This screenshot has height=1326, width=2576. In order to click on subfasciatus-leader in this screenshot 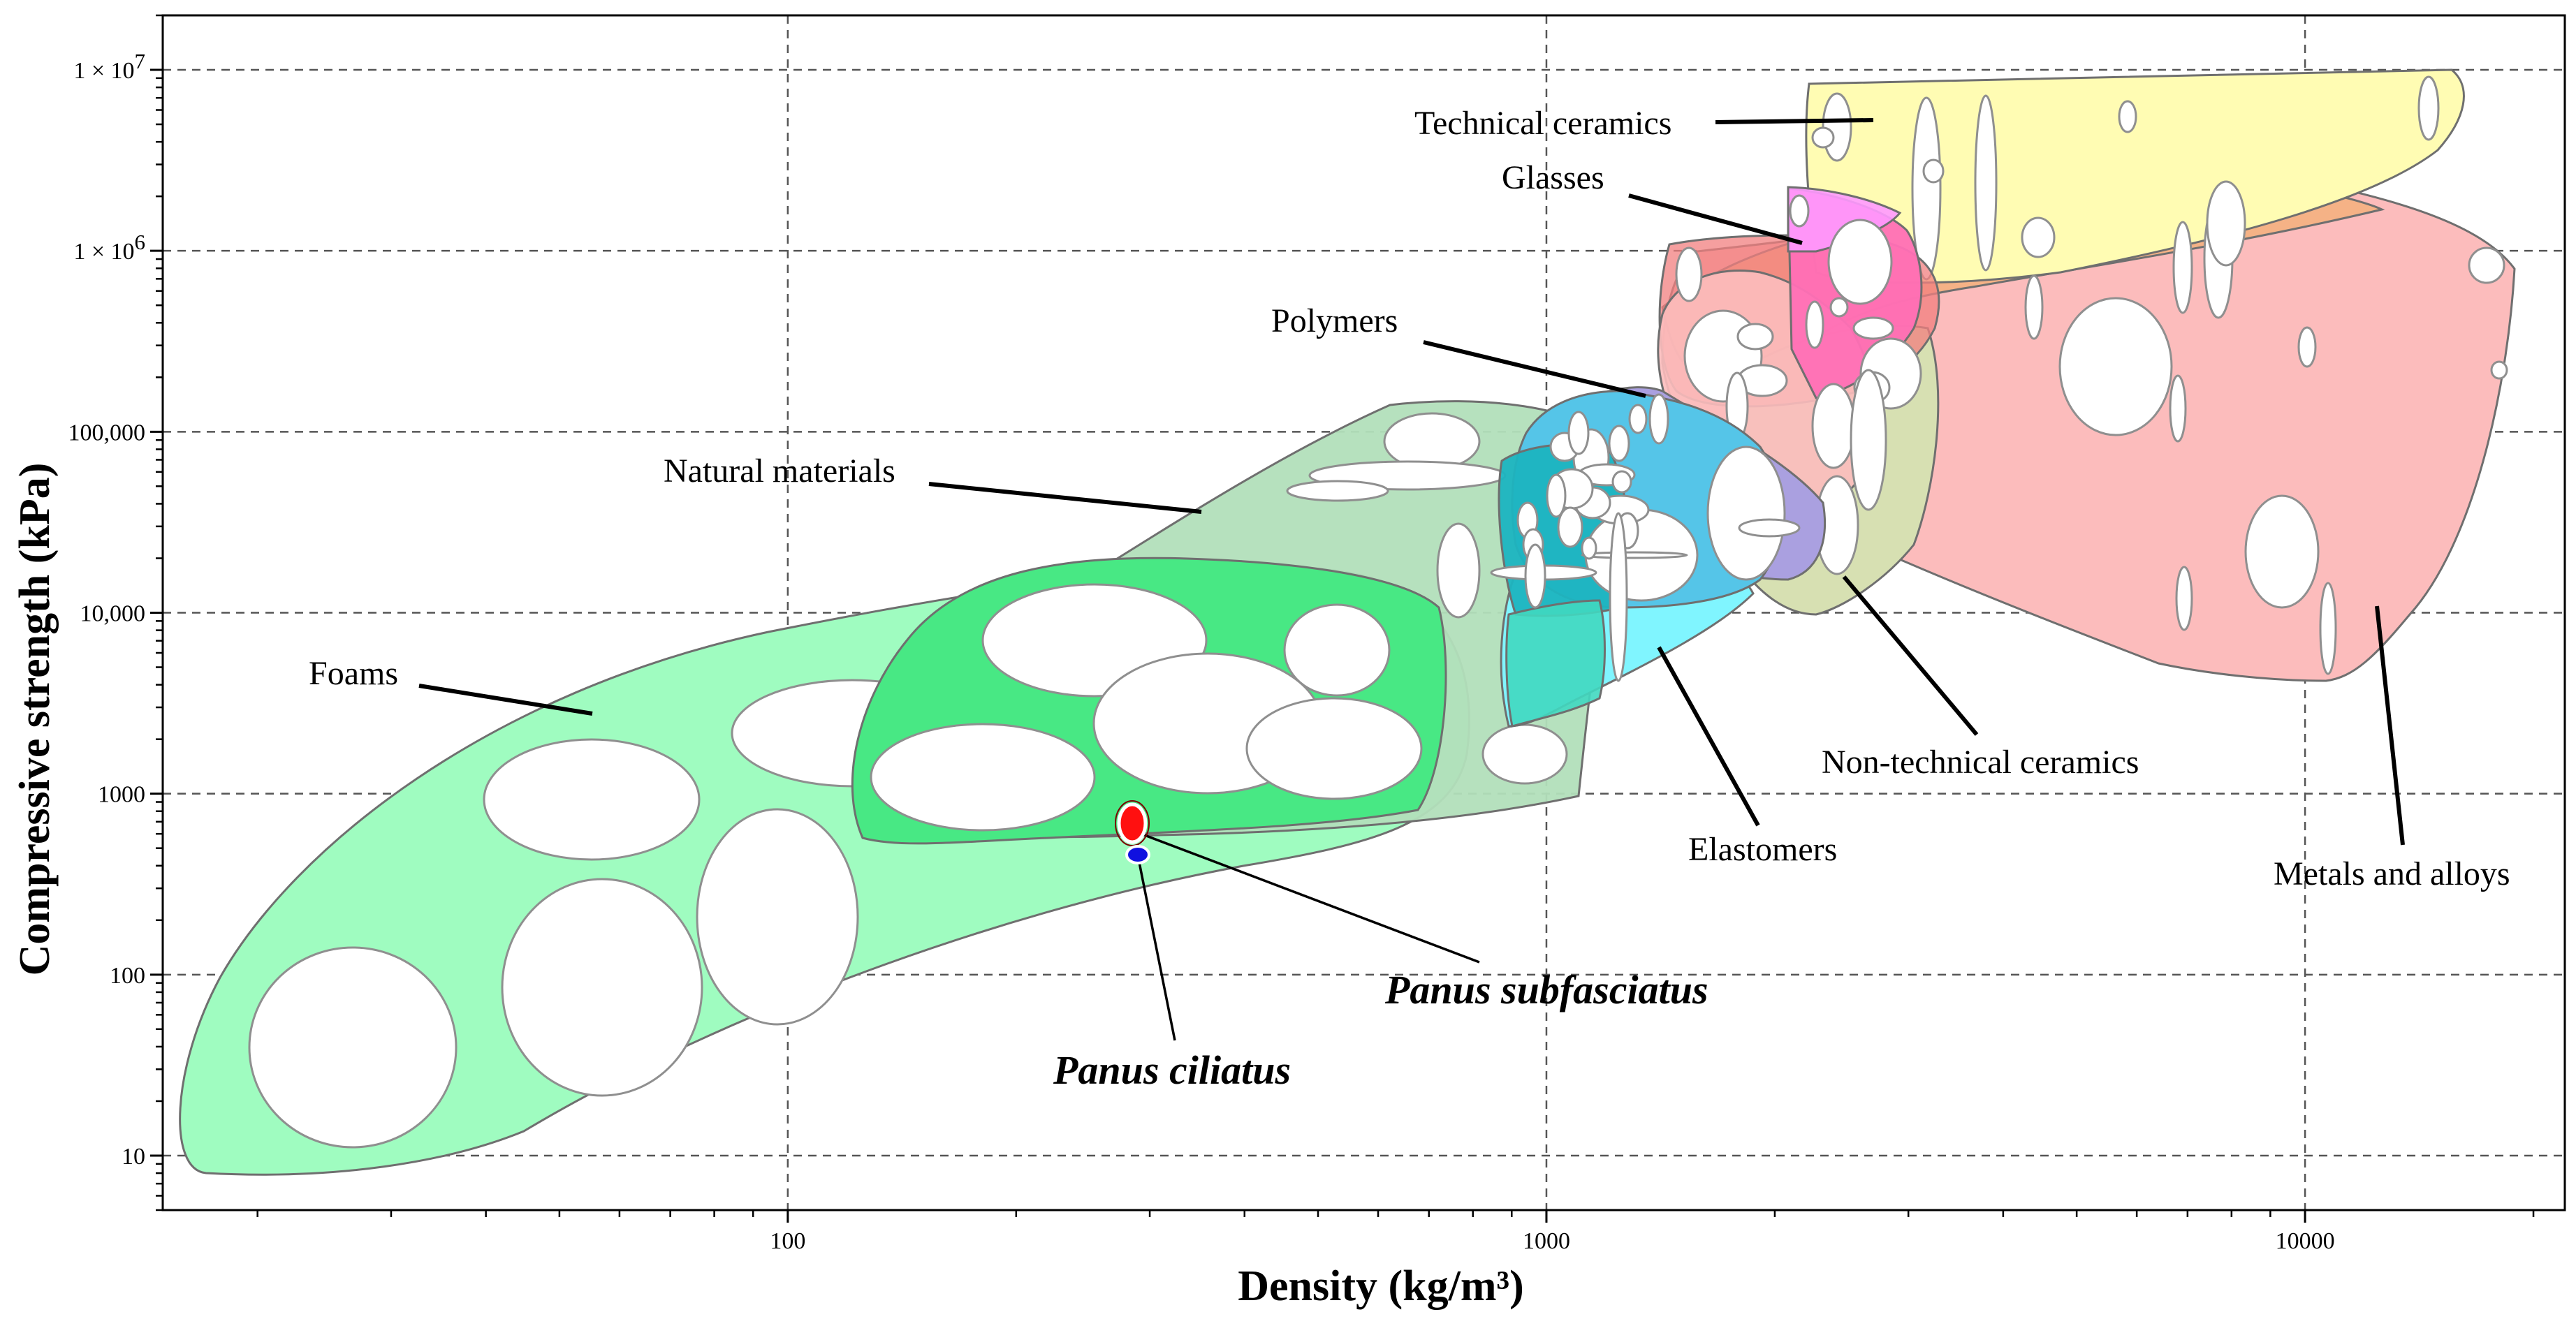, I will do `click(1311, 899)`.